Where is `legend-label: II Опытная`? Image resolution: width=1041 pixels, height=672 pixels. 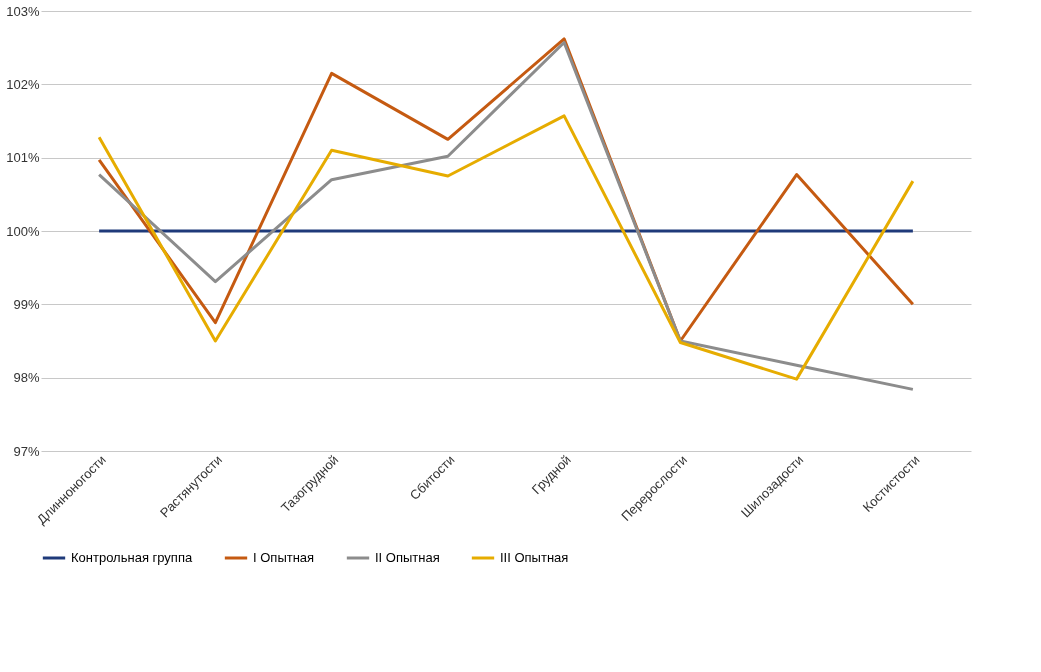 legend-label: II Опытная is located at coordinates (407, 557).